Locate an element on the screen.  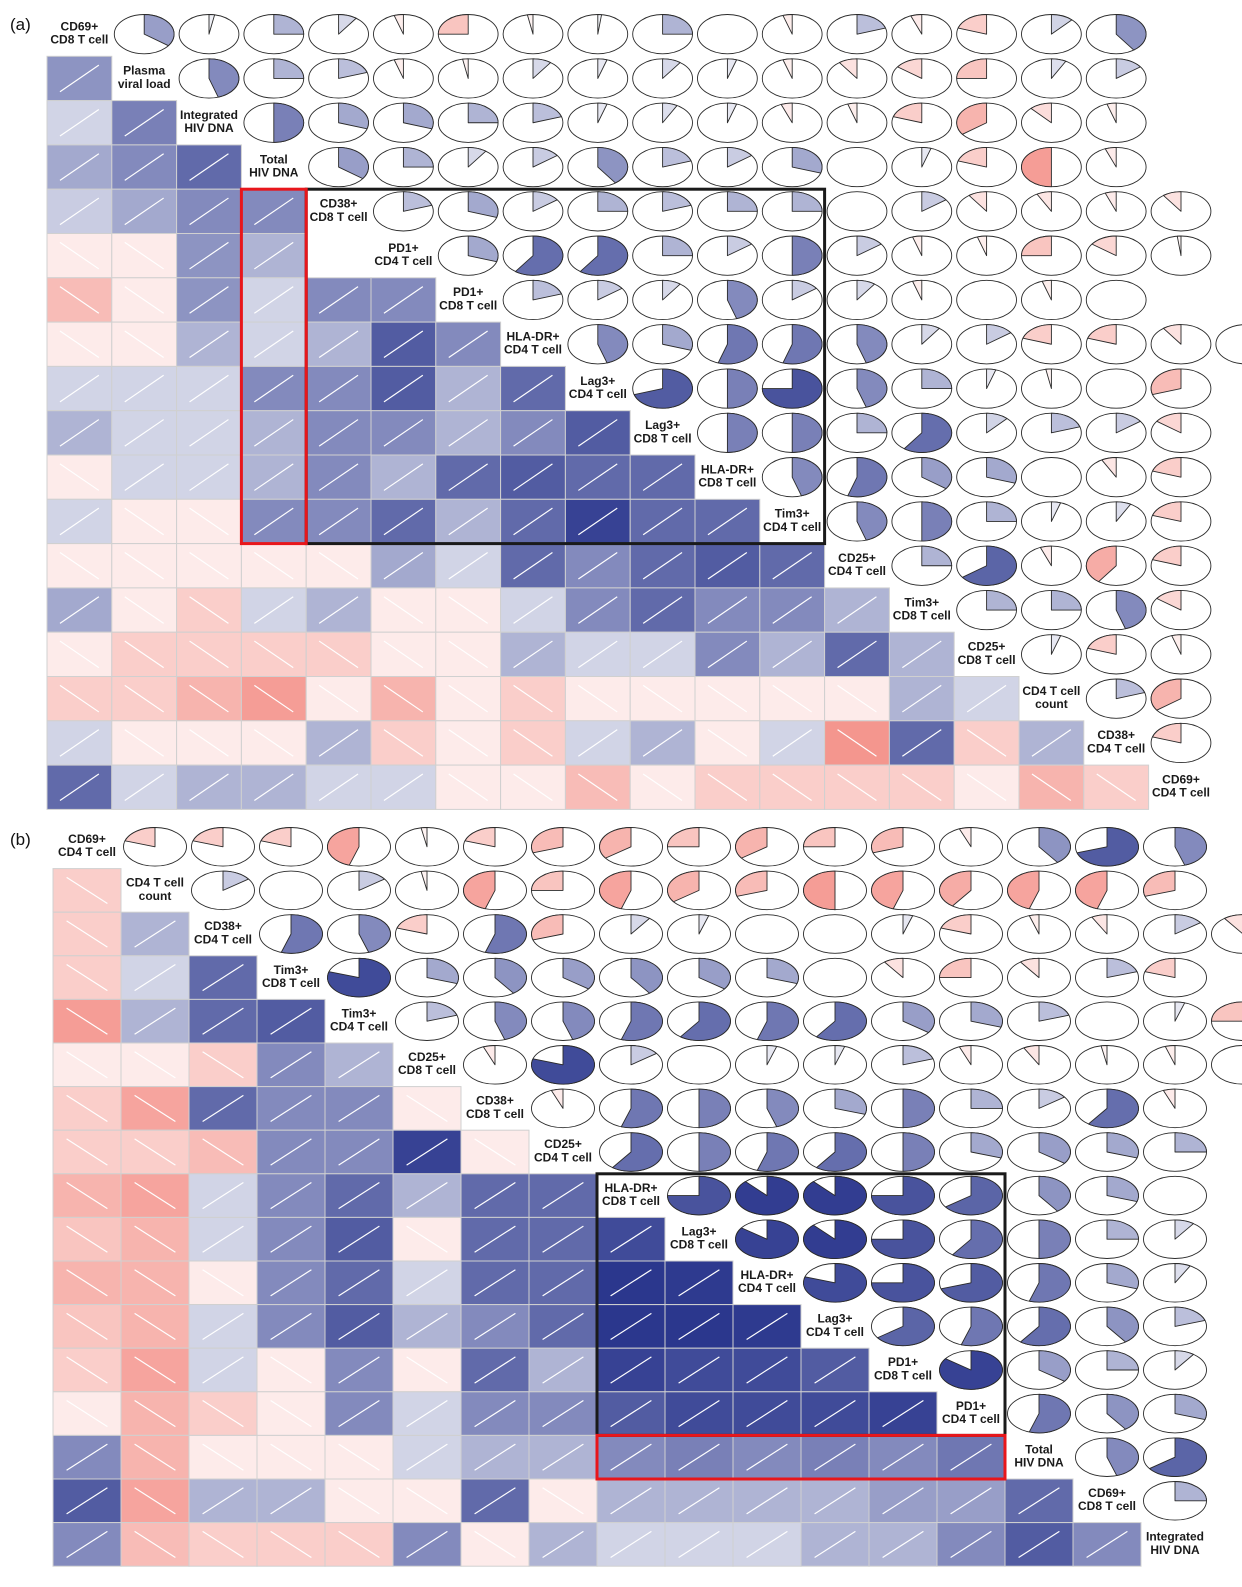
variable-label: Lag3+ CD8 T cell is located at coordinates (699, 1237).